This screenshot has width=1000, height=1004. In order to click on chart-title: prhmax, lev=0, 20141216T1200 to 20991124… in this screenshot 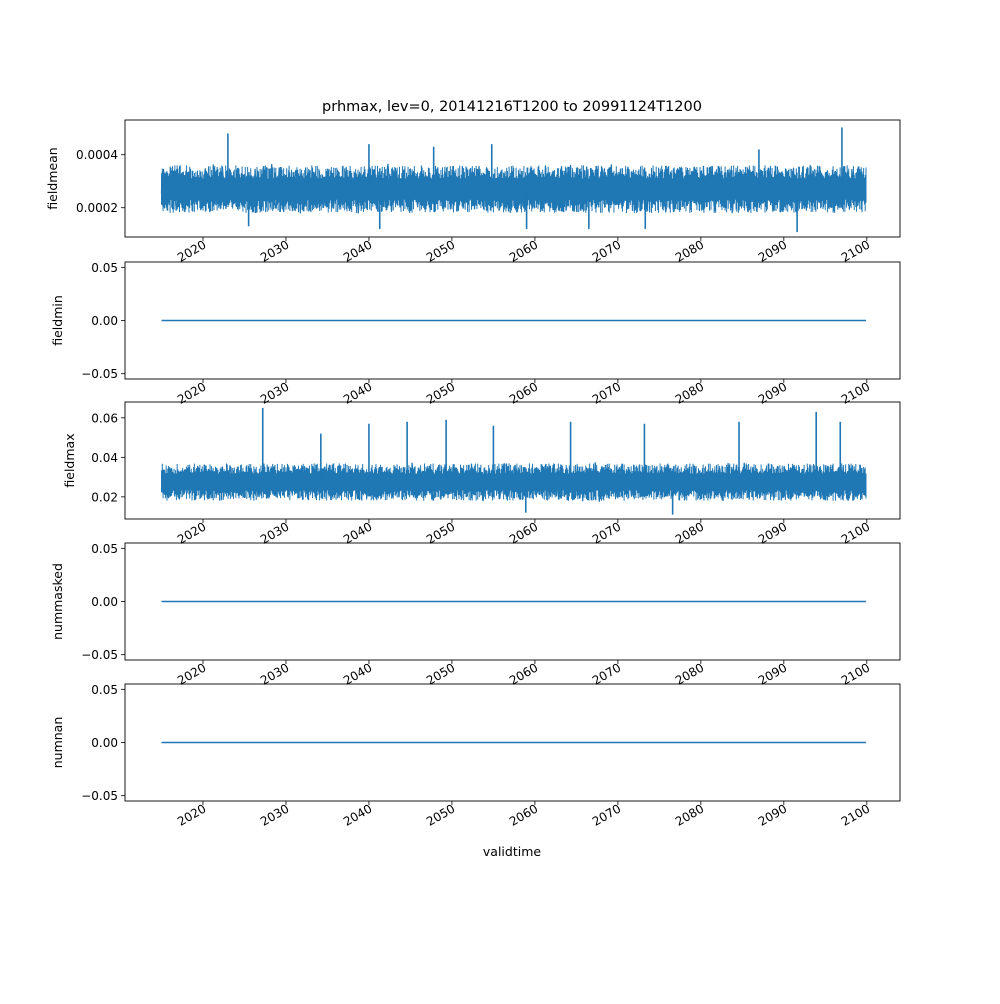, I will do `click(512, 107)`.